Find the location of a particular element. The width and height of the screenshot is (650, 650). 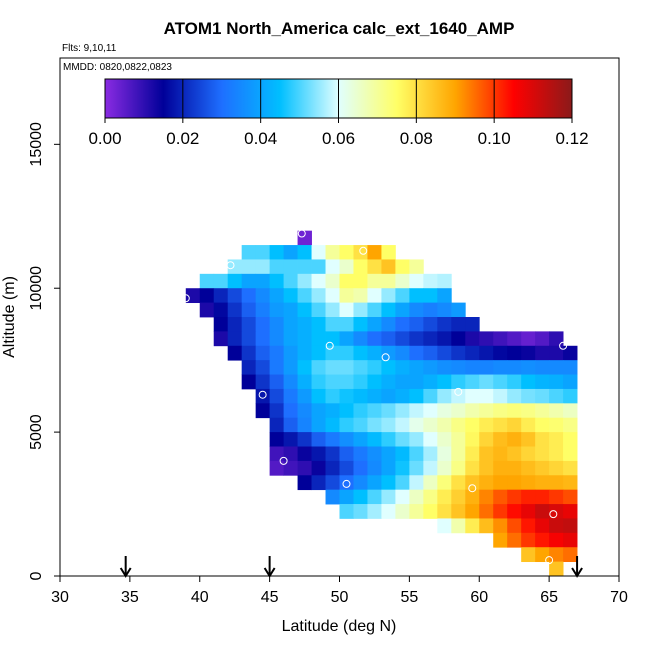

colorbar-tick-label: 0.08 is located at coordinates (416, 138).